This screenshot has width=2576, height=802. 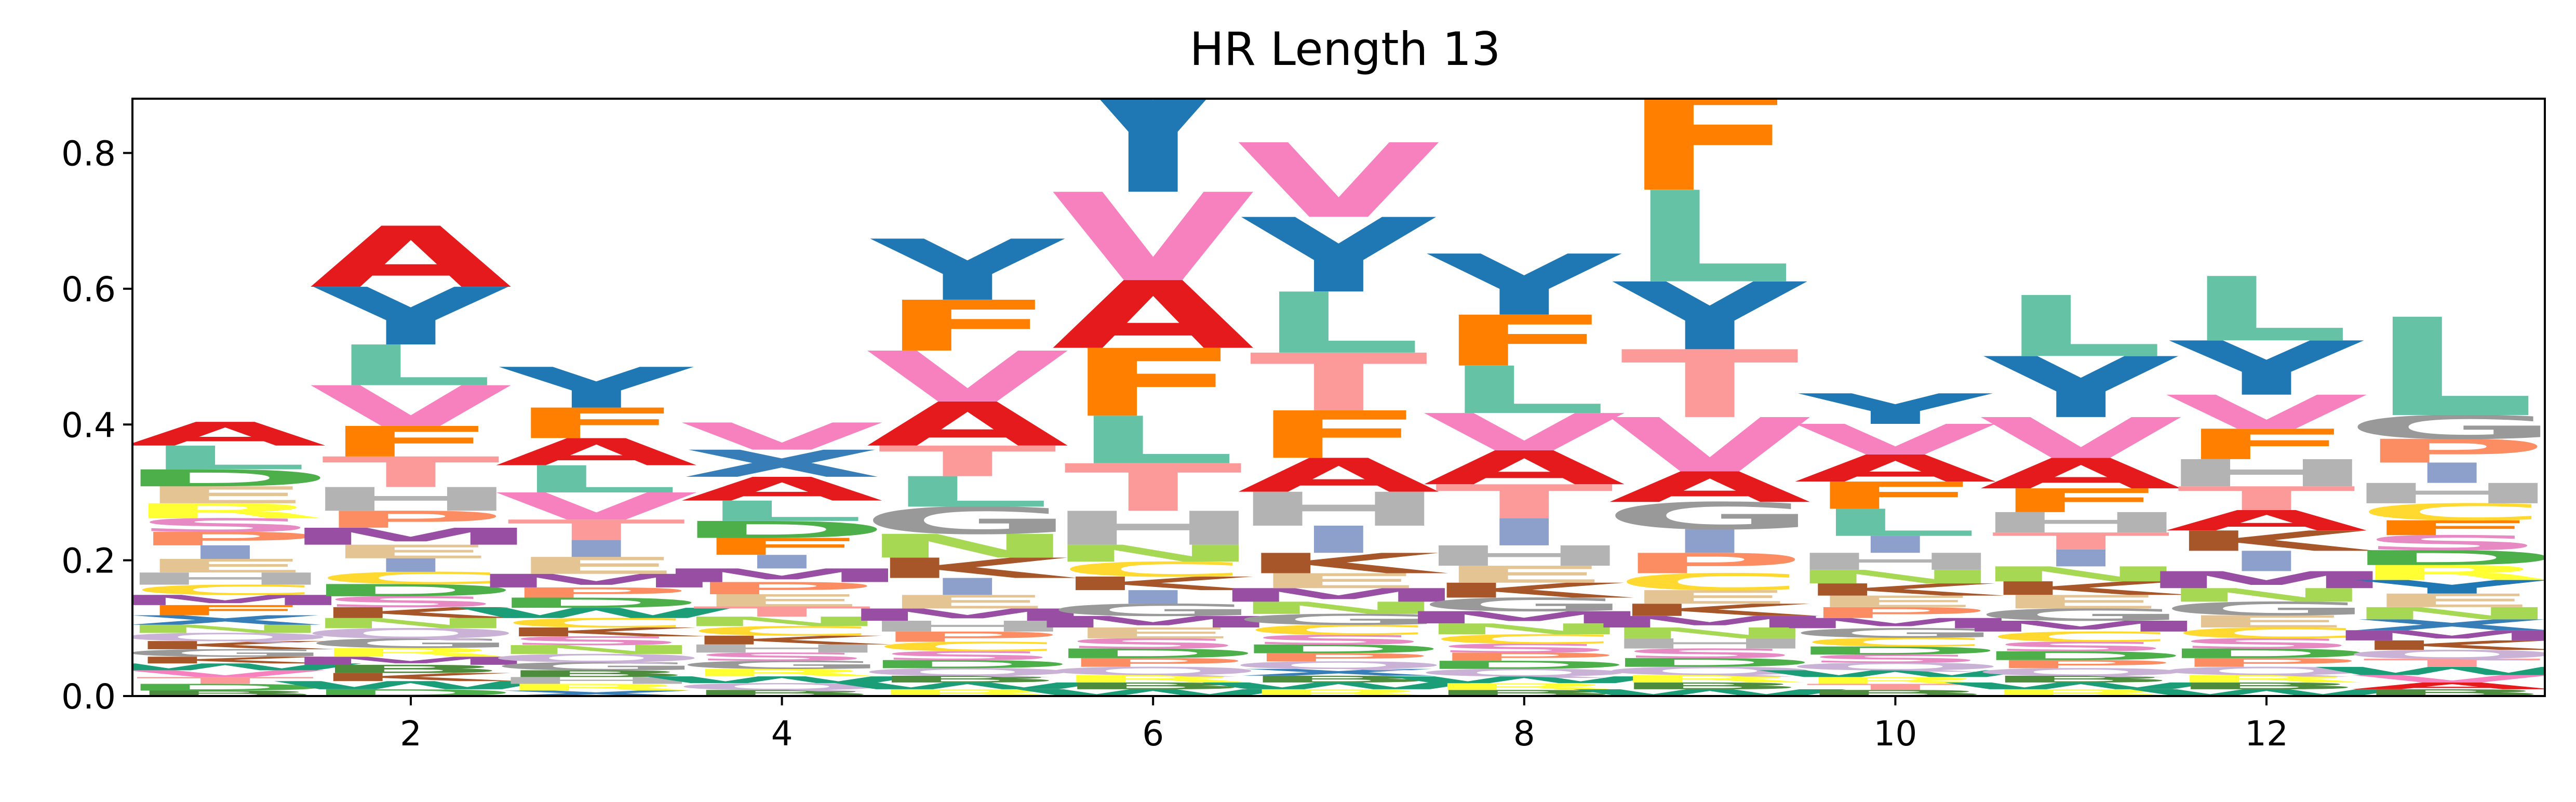 I want to click on y-tick-label: 0.0, so click(x=89, y=697).